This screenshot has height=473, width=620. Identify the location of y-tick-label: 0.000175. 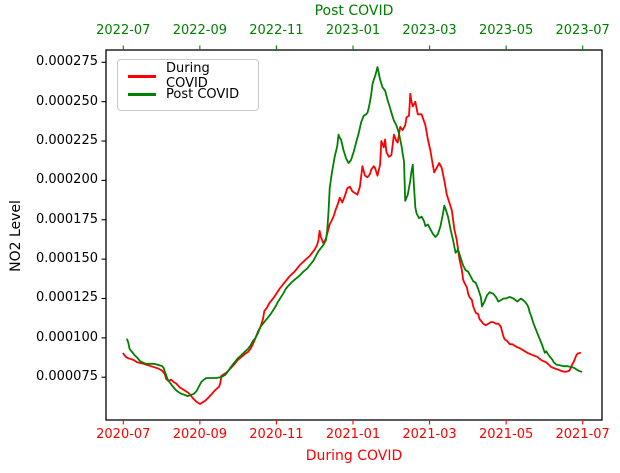
(66, 219).